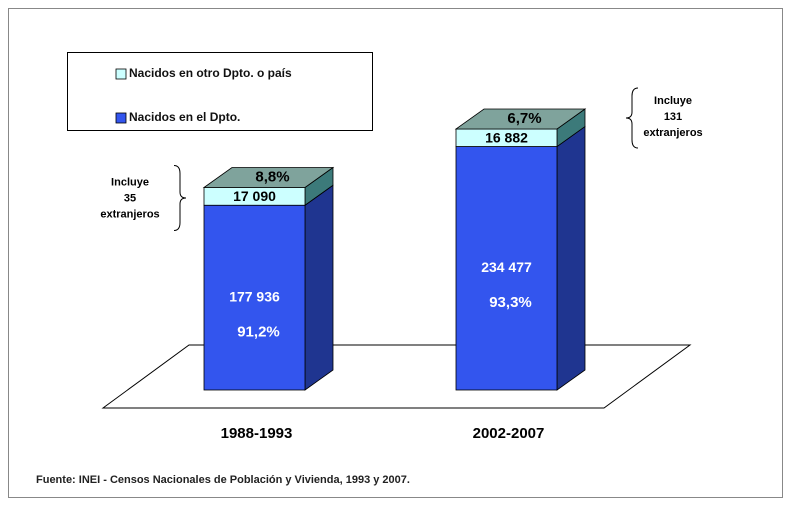  What do you see at coordinates (396, 376) in the screenshot?
I see `floor` at bounding box center [396, 376].